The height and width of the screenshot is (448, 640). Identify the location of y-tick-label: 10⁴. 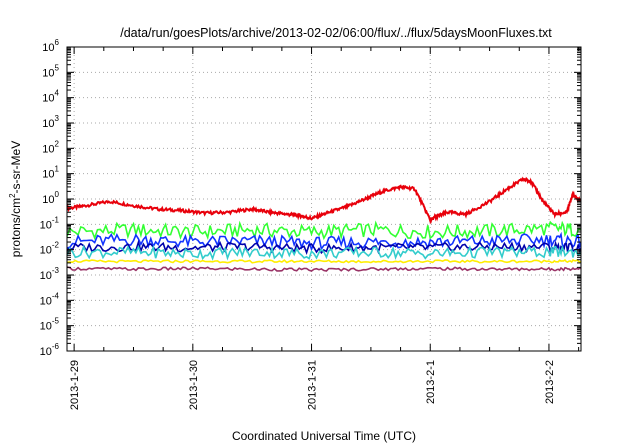
(50, 97).